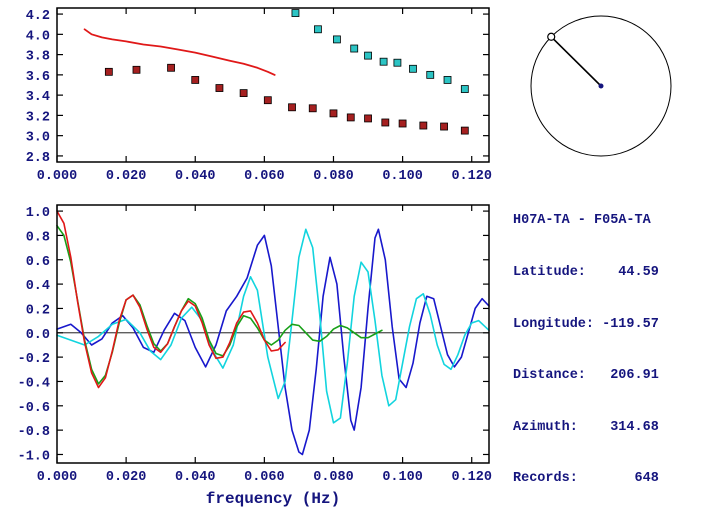  Describe the element at coordinates (34, 408) in the screenshot. I see `y-tick-label: -0.6` at that location.